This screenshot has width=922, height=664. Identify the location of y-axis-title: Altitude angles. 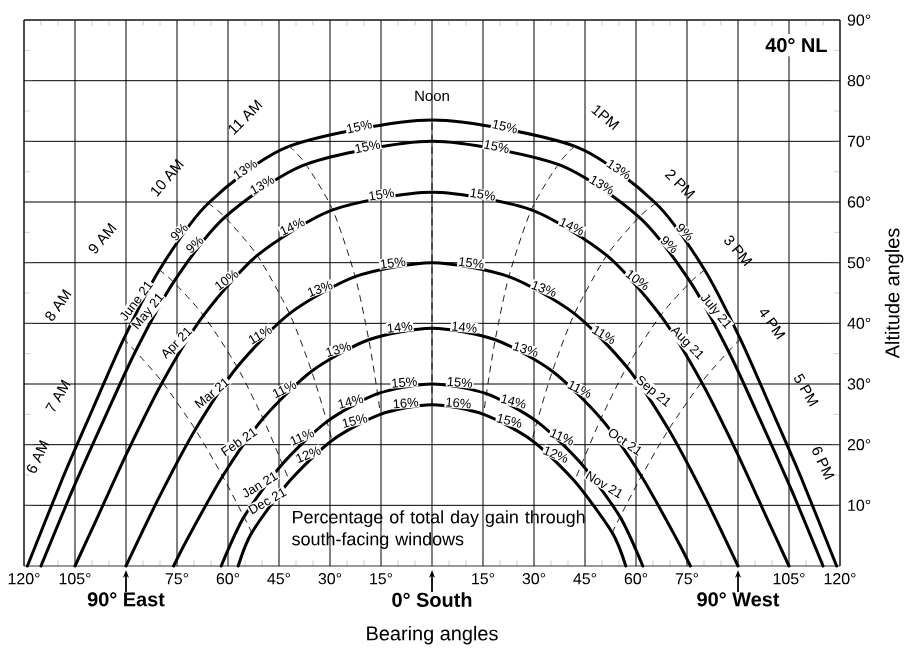
(894, 293).